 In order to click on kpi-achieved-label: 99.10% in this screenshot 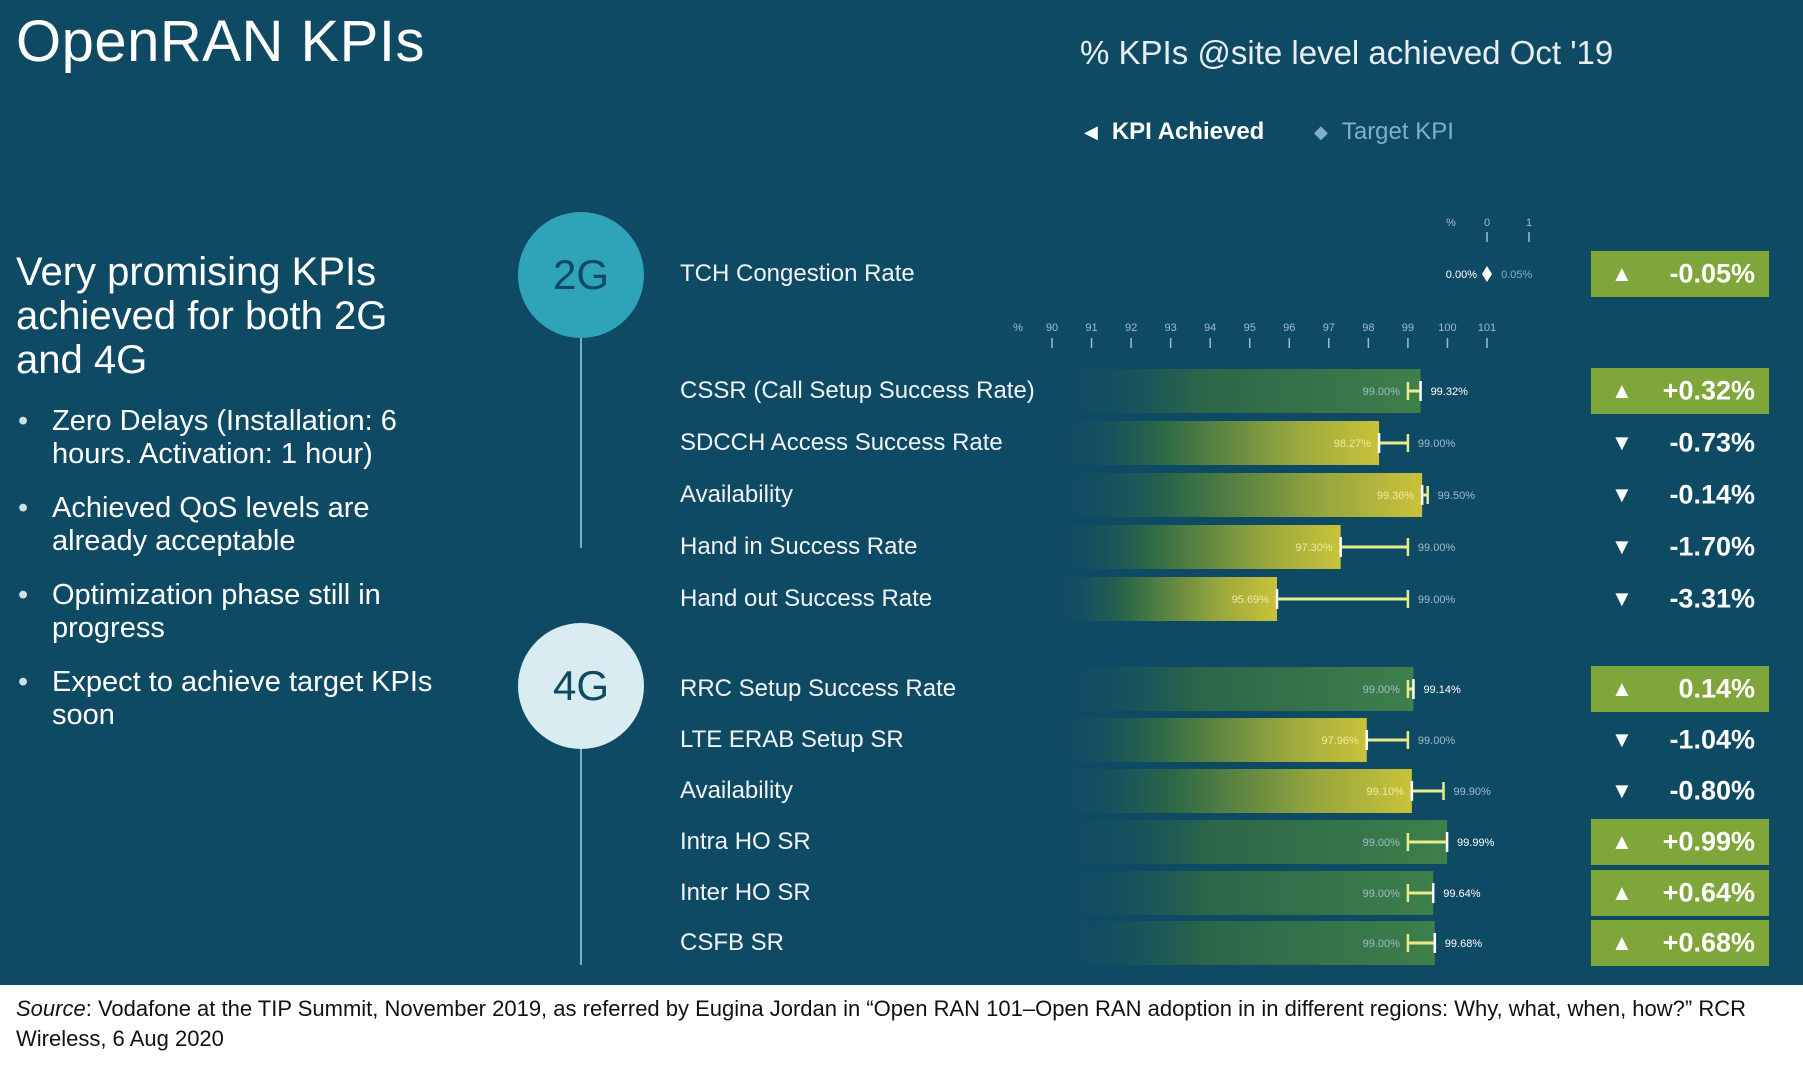, I will do `click(1386, 792)`.